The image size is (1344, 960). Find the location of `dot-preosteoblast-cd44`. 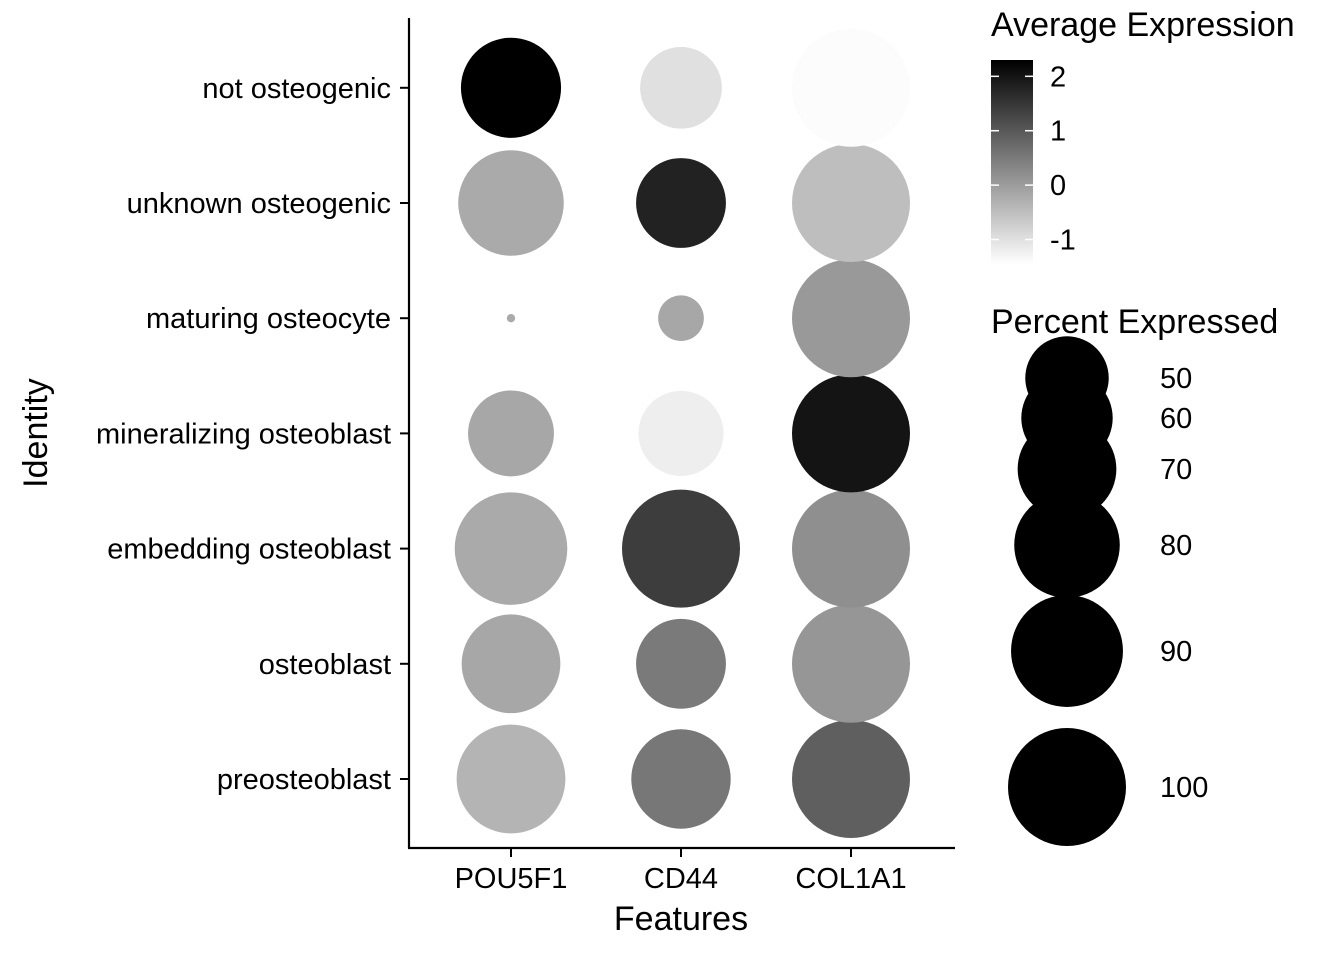

dot-preosteoblast-cd44 is located at coordinates (681, 779).